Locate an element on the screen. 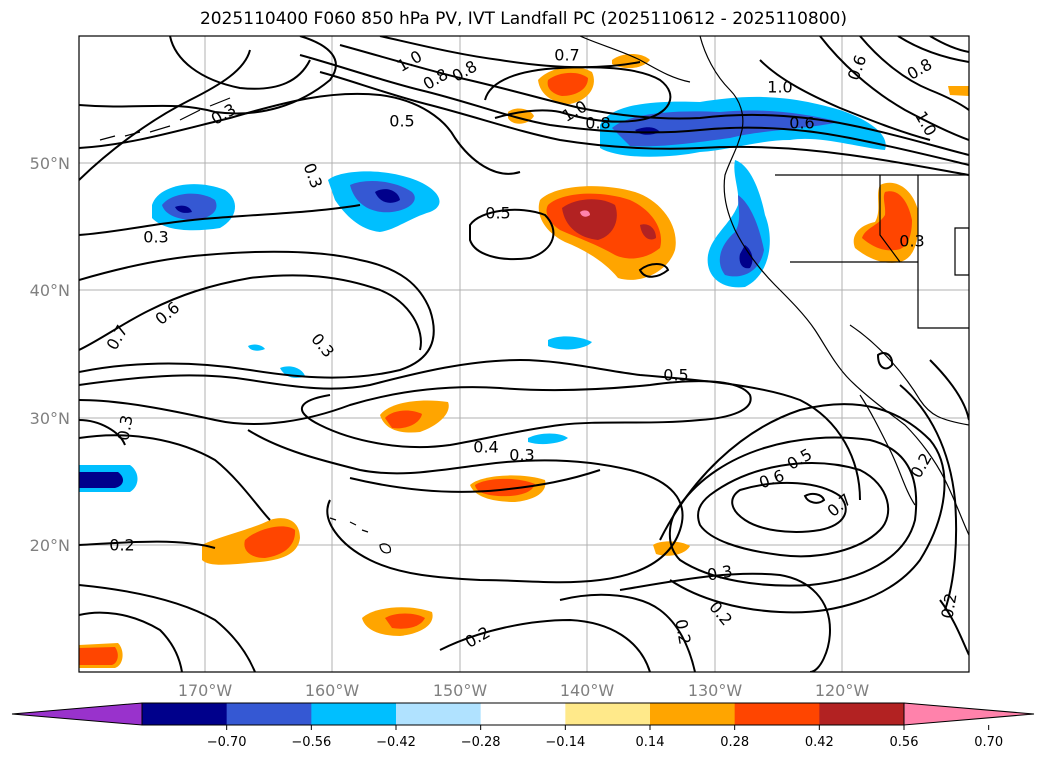  contour-label: 0.4 is located at coordinates (485, 447).